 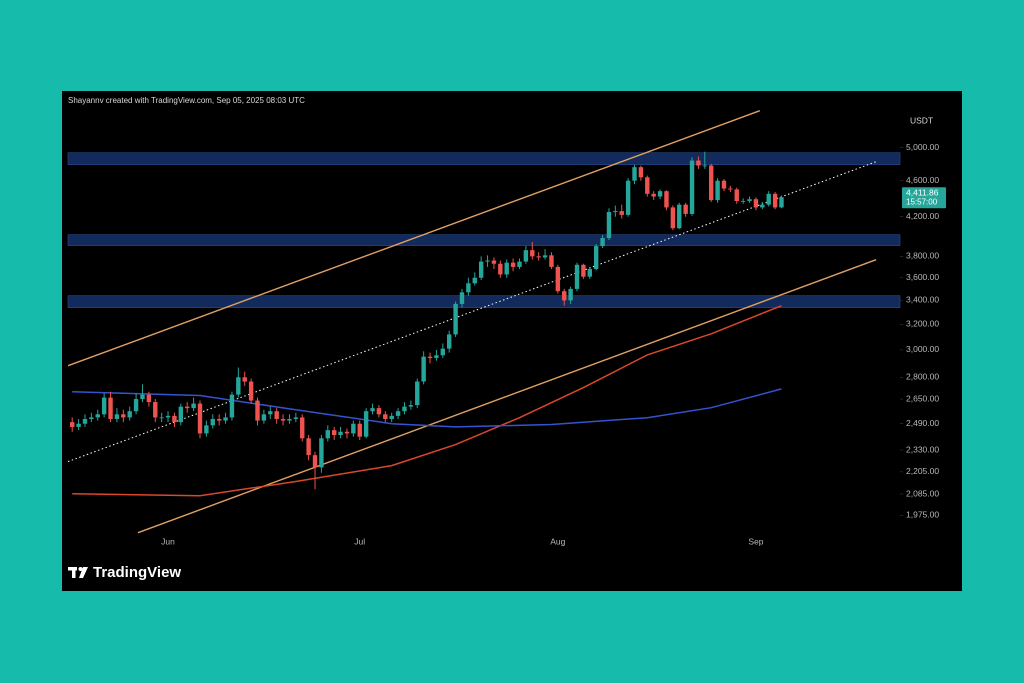 What do you see at coordinates (359, 541) in the screenshot?
I see `x-tick-label: Jul` at bounding box center [359, 541].